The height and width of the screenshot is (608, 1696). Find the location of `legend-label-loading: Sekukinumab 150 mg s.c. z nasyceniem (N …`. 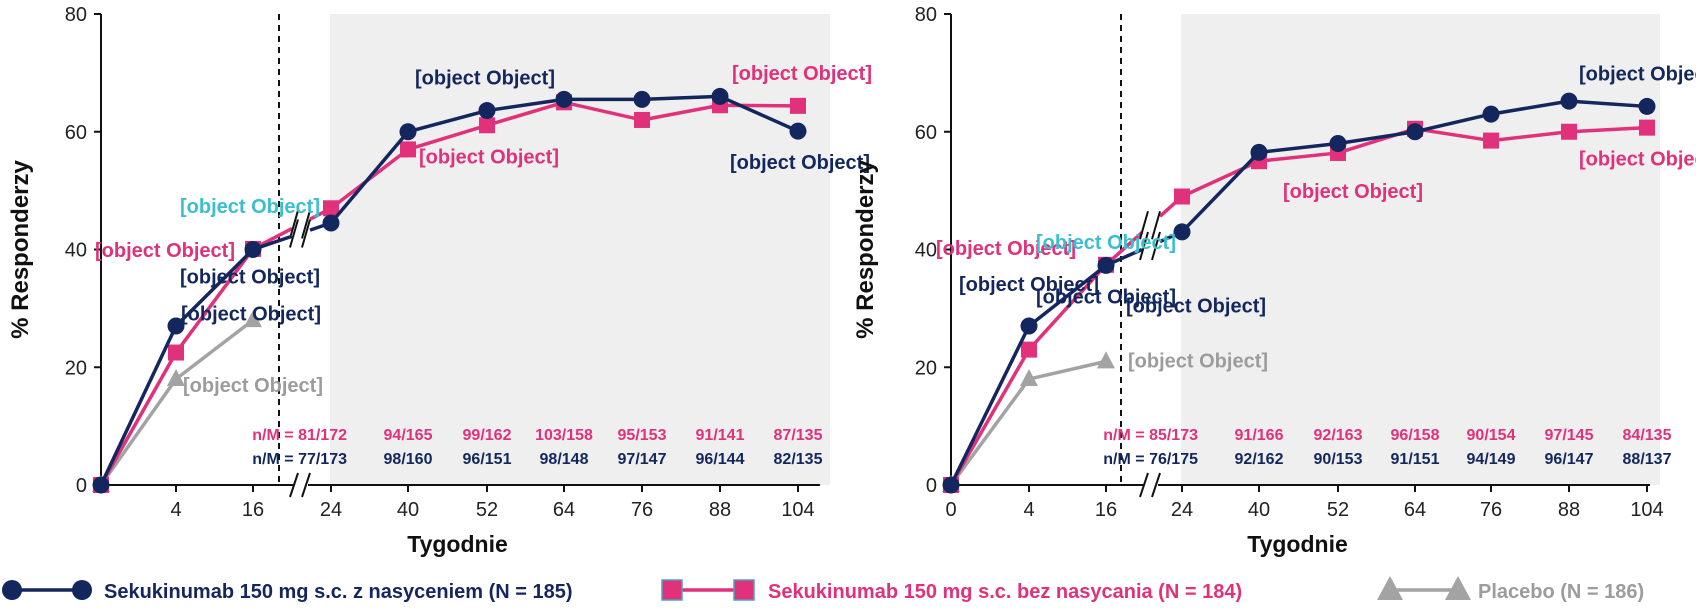

legend-label-loading: Sekukinumab 150 mg s.c. z nasyceniem (N … is located at coordinates (338, 592).